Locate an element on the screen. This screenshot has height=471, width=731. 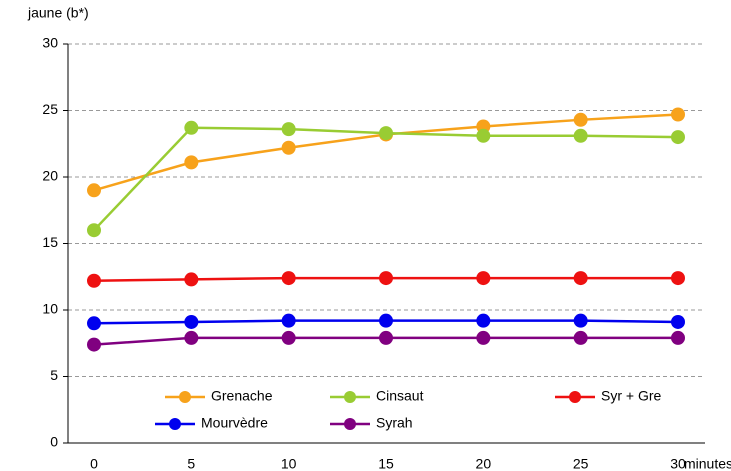
x-tick-label: 25 is located at coordinates (581, 463).